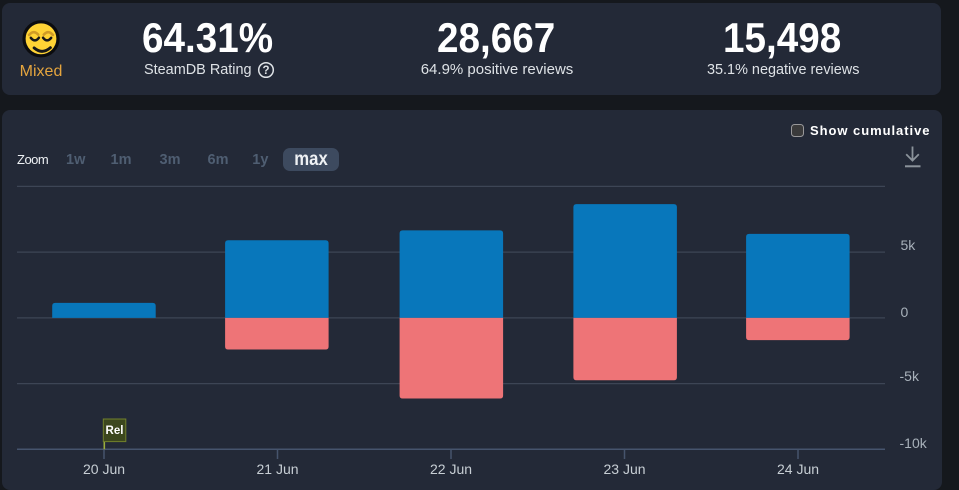 The height and width of the screenshot is (490, 959). I want to click on svg-text: Rel, so click(115, 431).